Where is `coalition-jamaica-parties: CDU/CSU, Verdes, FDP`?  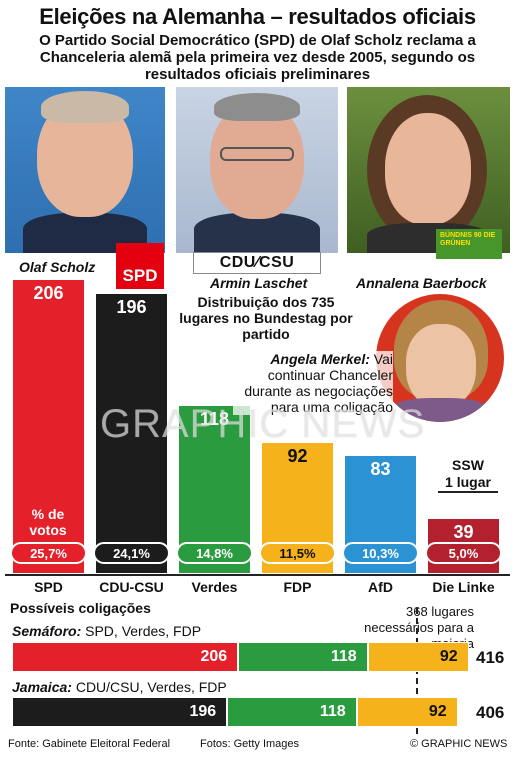 coalition-jamaica-parties: CDU/CSU, Verdes, FDP is located at coordinates (151, 687).